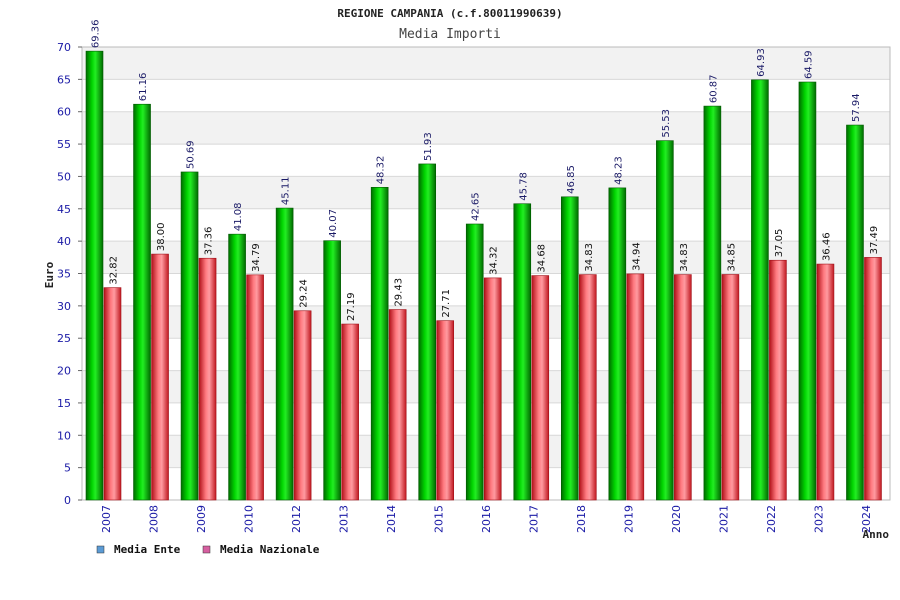 Image resolution: width=900 pixels, height=600 pixels. Describe the element at coordinates (476, 206) in the screenshot. I see `bar-value-label: 42.65` at that location.